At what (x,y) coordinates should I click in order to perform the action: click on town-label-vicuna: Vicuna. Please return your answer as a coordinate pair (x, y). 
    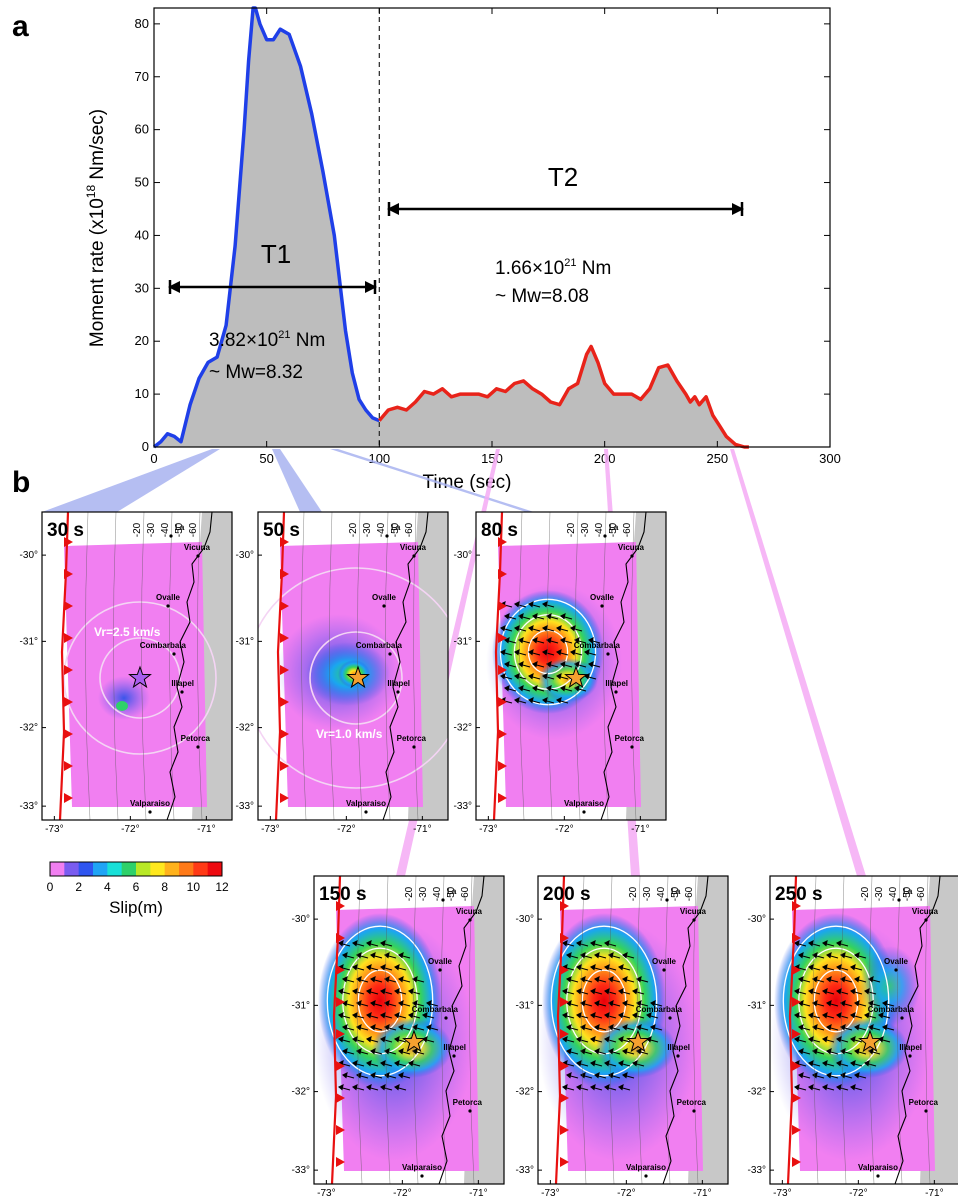
    Looking at the image, I should click on (925, 911).